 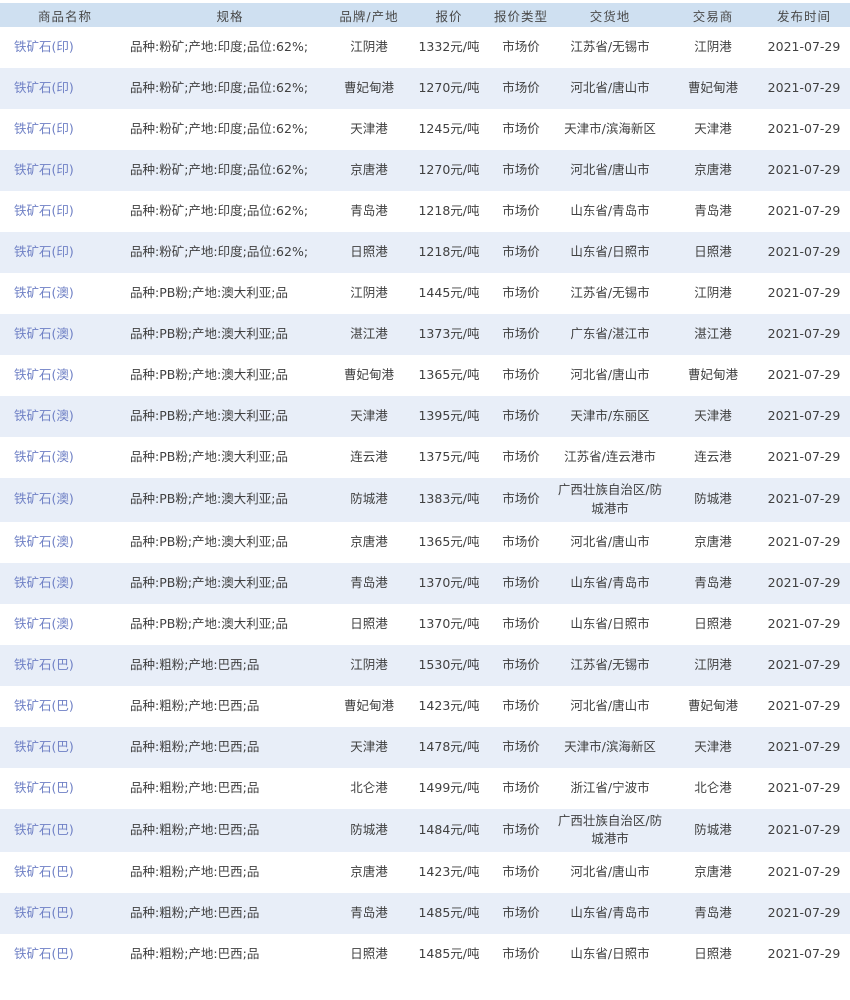 I want to click on column-header-product: 商品名称, so click(x=65, y=15).